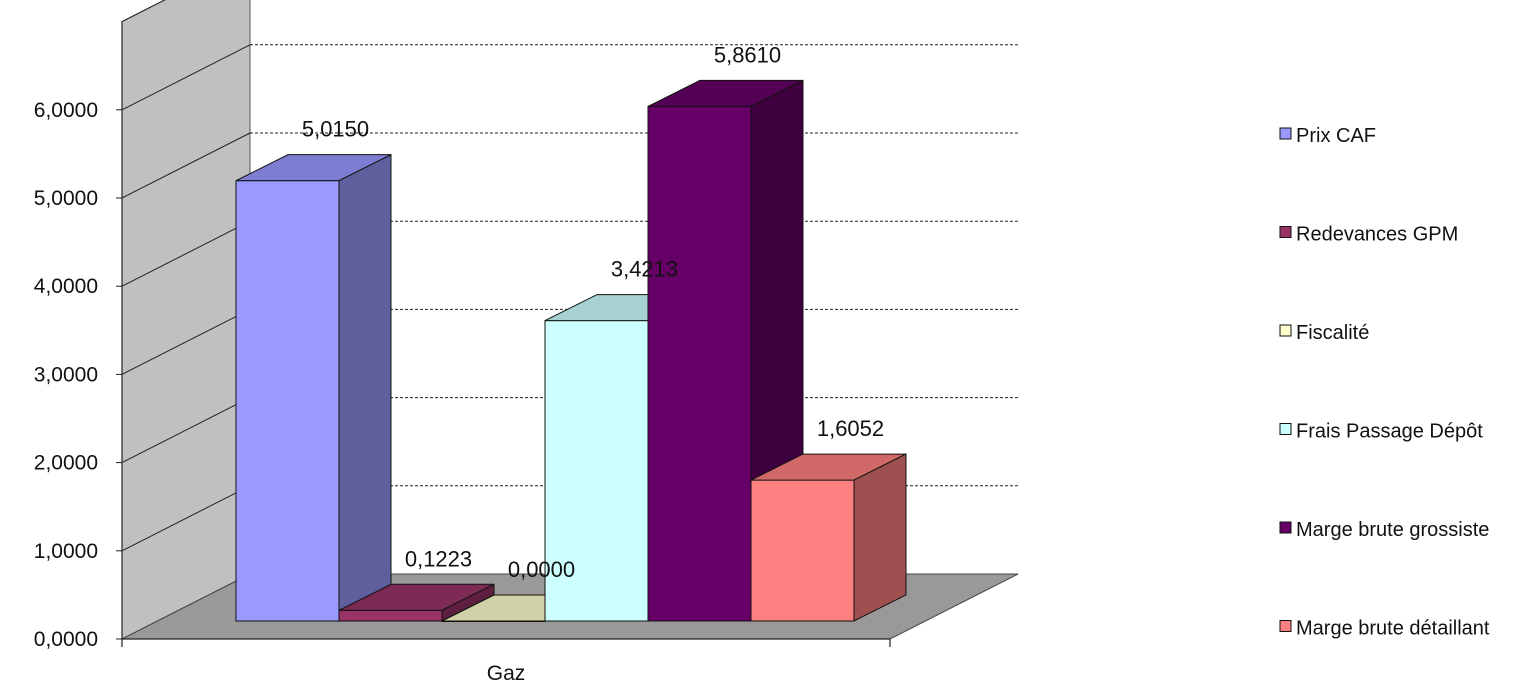 The image size is (1536, 684). I want to click on legend-item: Fiscalité, so click(1324, 333).